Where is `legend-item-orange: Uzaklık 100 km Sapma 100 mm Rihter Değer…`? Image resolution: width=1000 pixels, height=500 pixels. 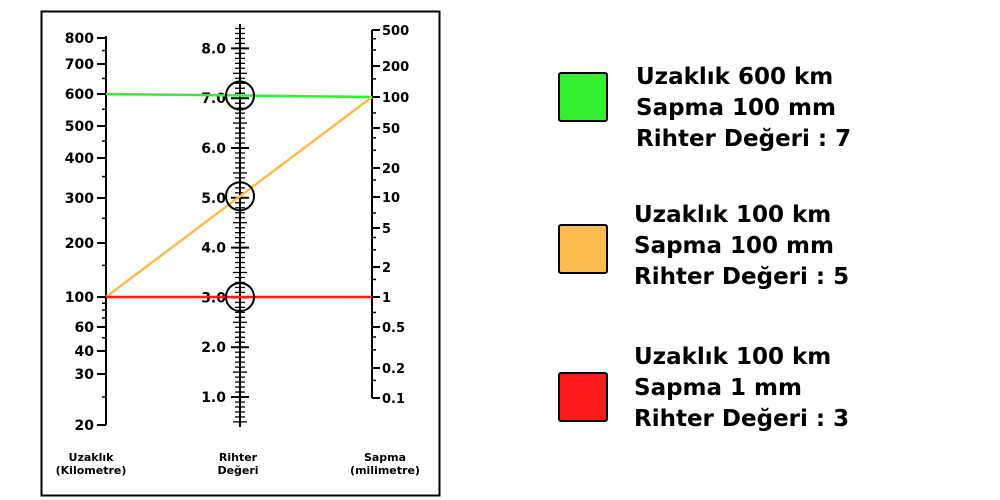 legend-item-orange: Uzaklık 100 km Sapma 100 mm Rihter Değer… is located at coordinates (778, 250).